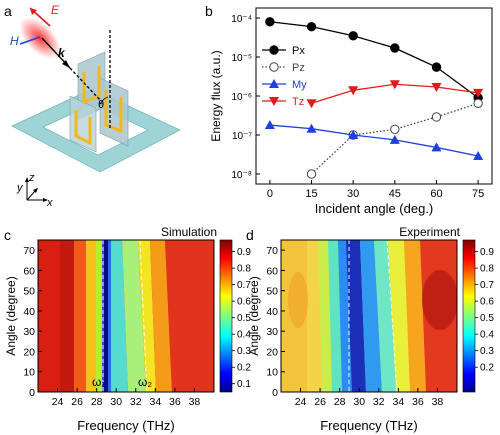 Image resolution: width=500 pixels, height=435 pixels. I want to click on plot-d-ytick-label: 60, so click(272, 271).